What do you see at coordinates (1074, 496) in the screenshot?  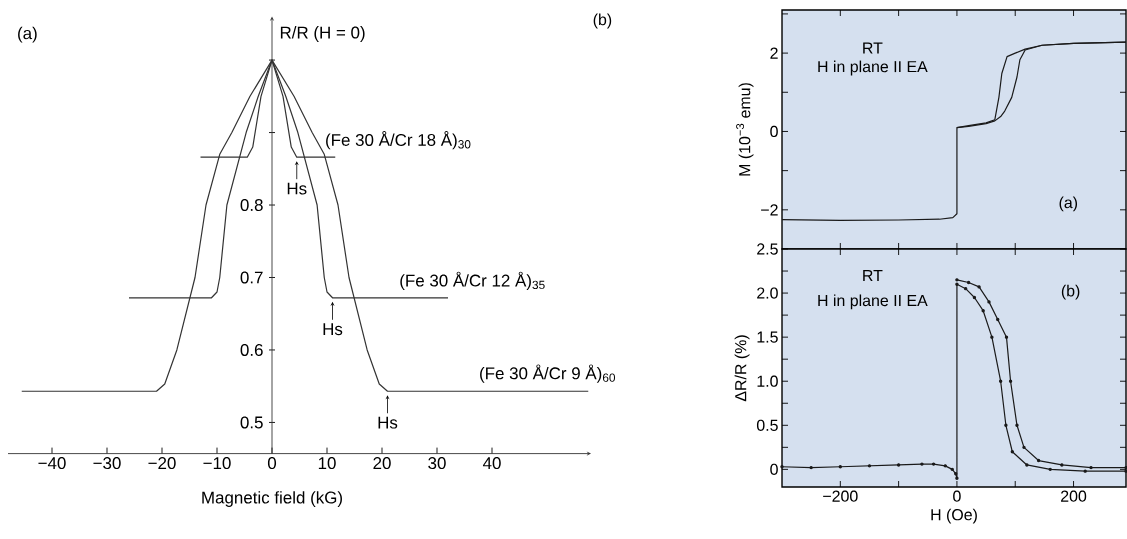 I see `x-tick-label: 200` at bounding box center [1074, 496].